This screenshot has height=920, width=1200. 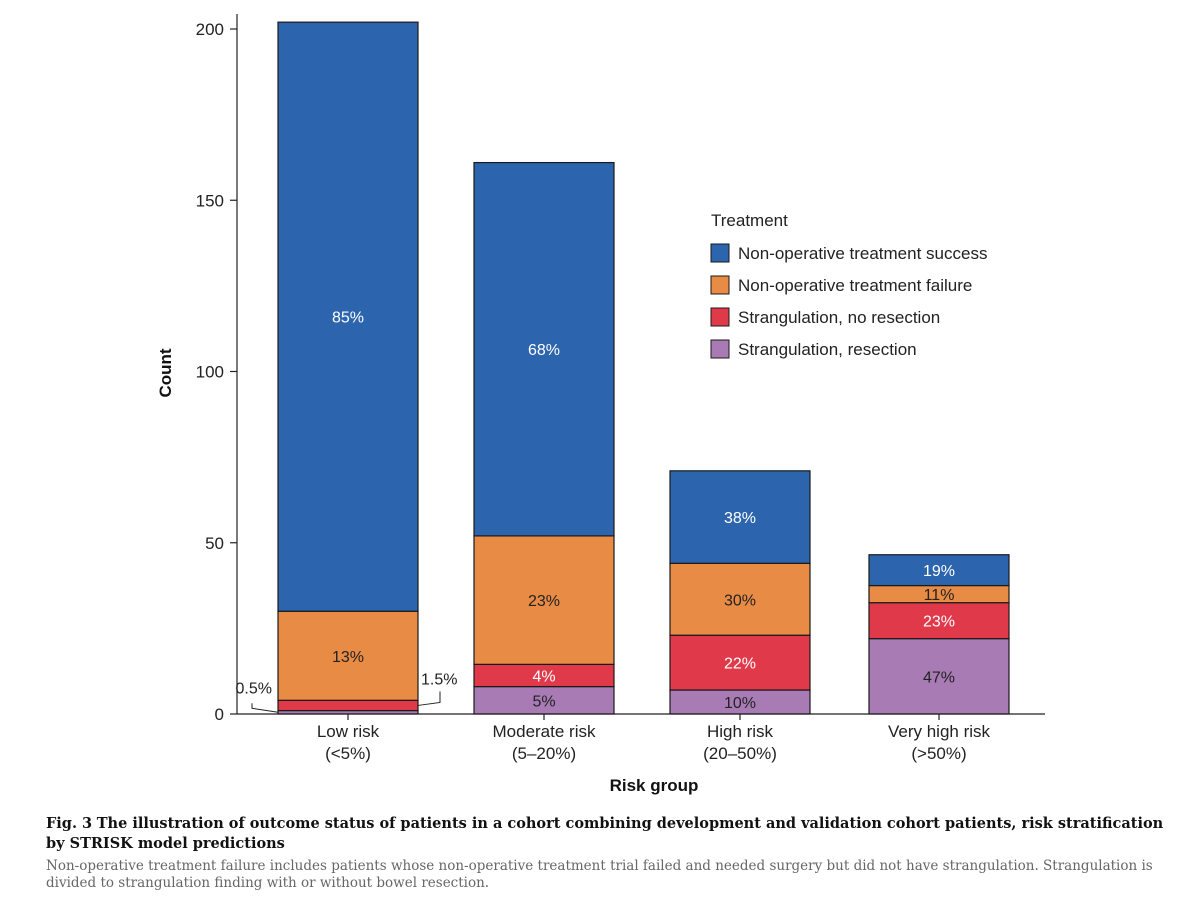 What do you see at coordinates (210, 372) in the screenshot?
I see `y-tick-label: 100` at bounding box center [210, 372].